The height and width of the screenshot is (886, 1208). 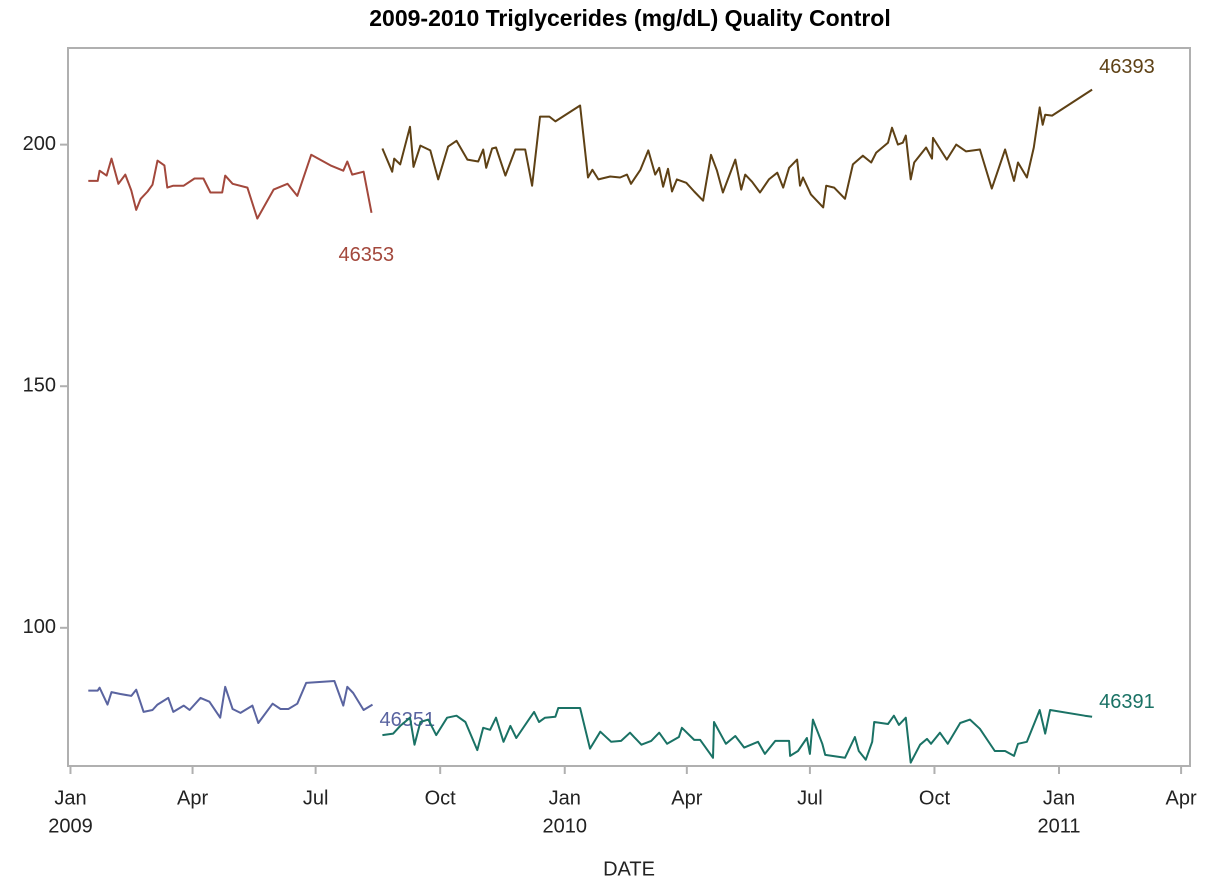 What do you see at coordinates (564, 826) in the screenshot?
I see `x-tick-year: 2010` at bounding box center [564, 826].